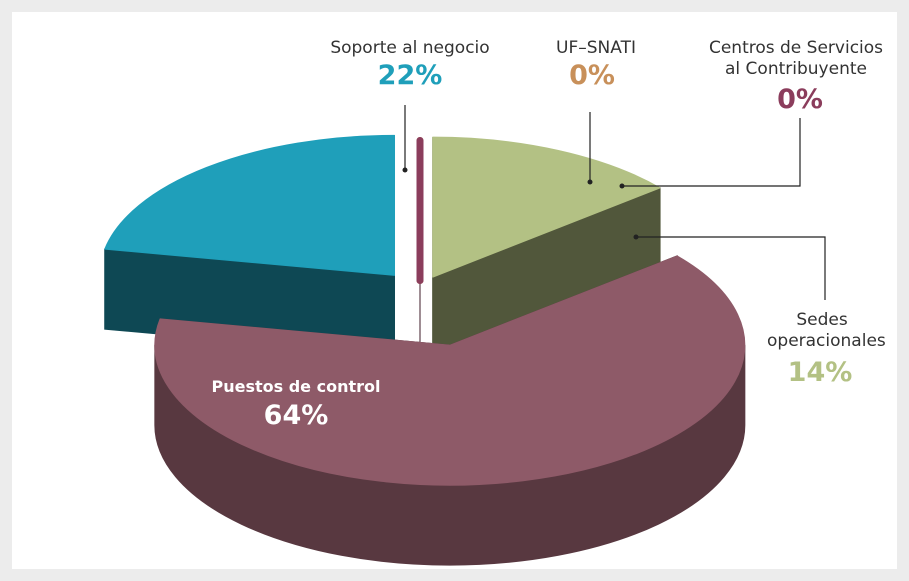  Describe the element at coordinates (596, 48) in the screenshot. I see `slice-label: UF–SNATI` at that location.